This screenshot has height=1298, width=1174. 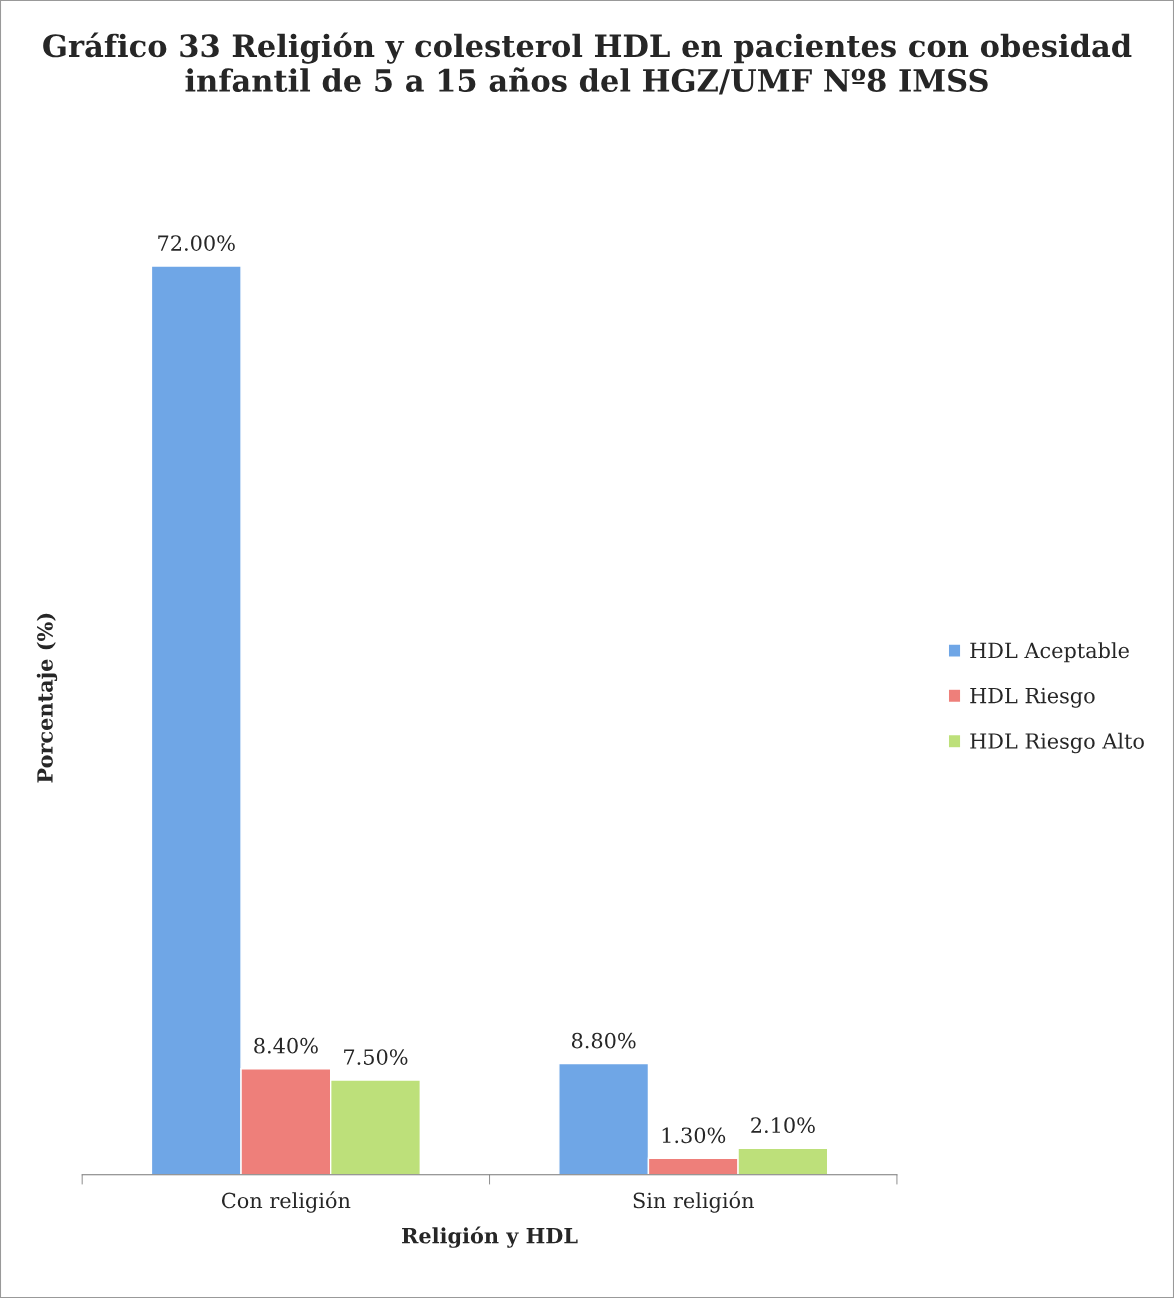 What do you see at coordinates (1032, 697) in the screenshot?
I see `legend-label: HDL Riesgo` at bounding box center [1032, 697].